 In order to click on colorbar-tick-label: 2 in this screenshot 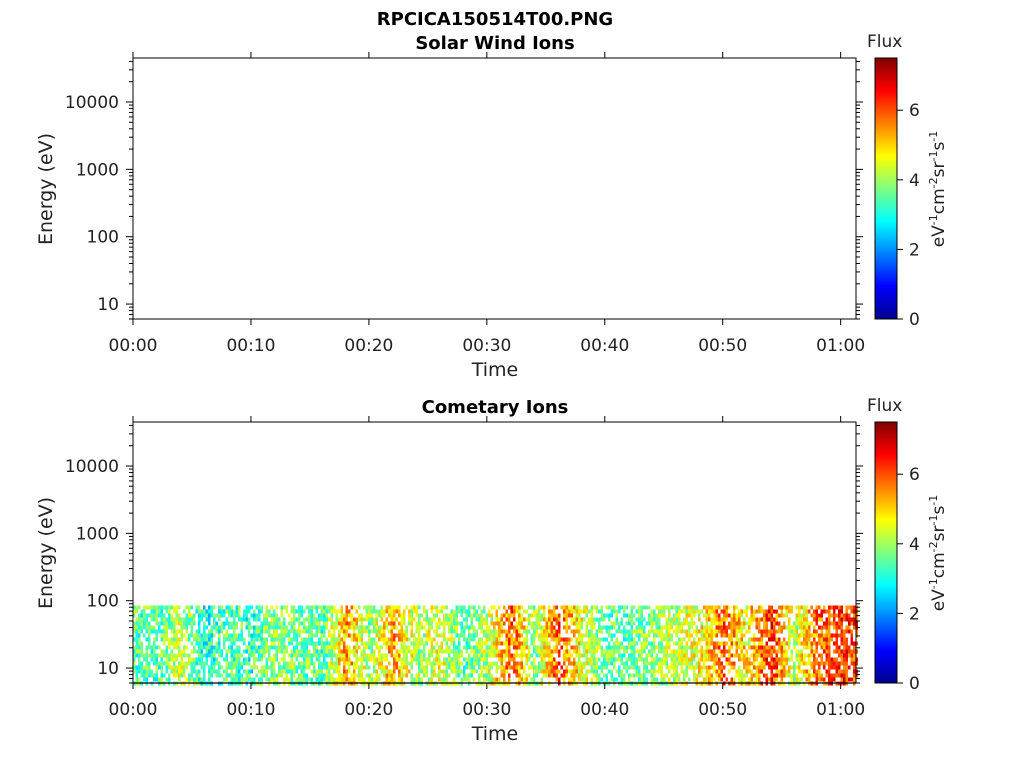, I will do `click(914, 614)`.